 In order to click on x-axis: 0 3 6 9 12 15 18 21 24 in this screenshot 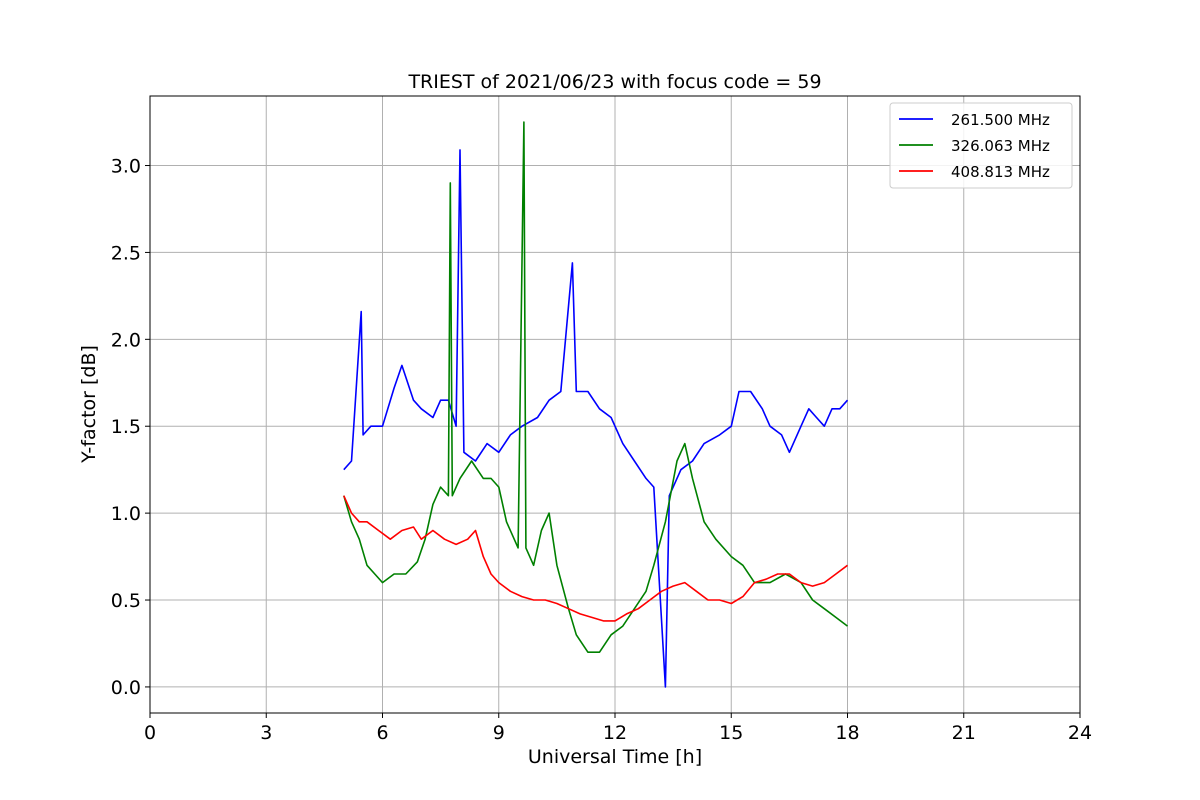, I will do `click(618, 728)`.